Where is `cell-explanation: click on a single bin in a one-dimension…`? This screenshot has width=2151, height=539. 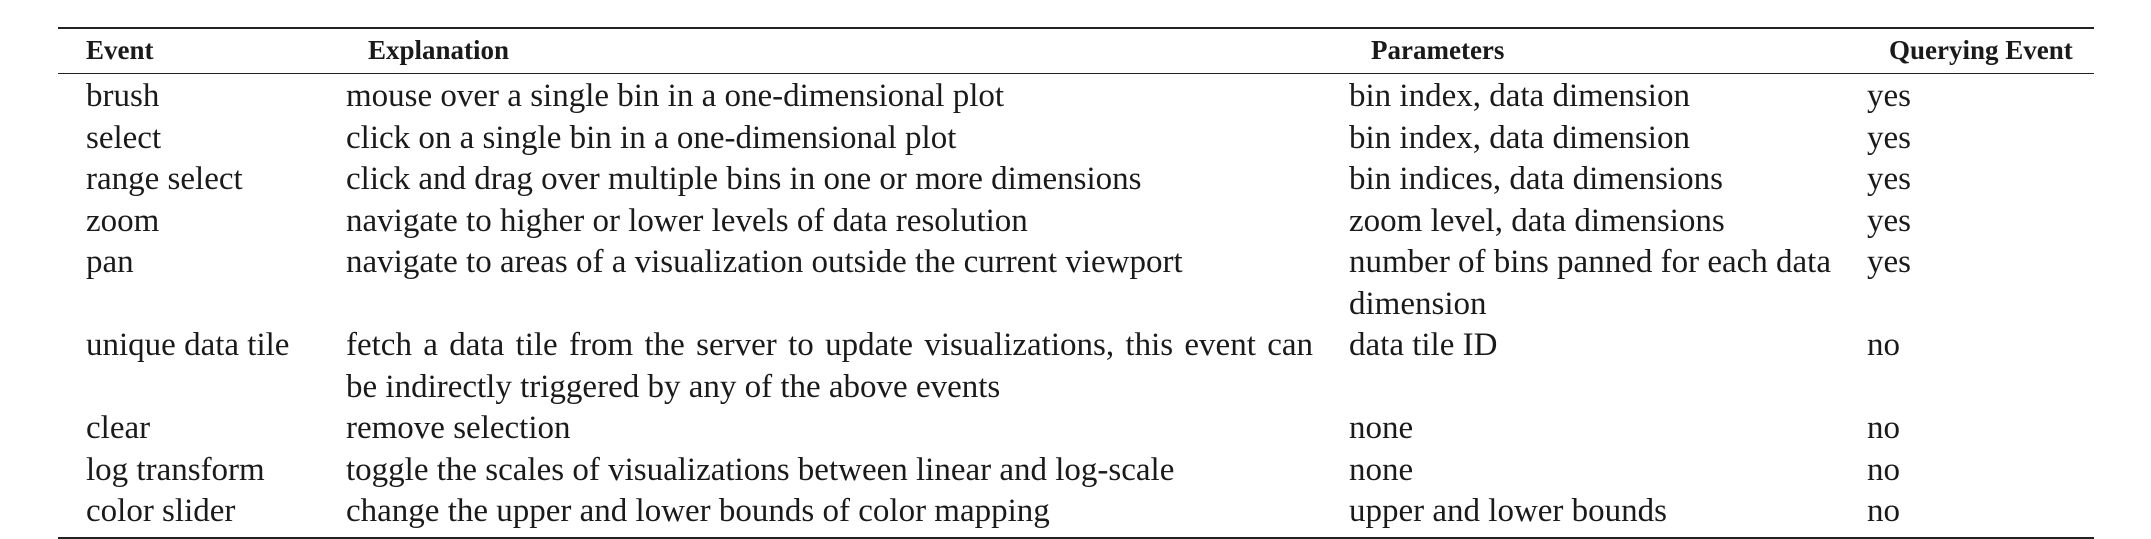 cell-explanation: click on a single bin in a one-dimension… is located at coordinates (651, 137).